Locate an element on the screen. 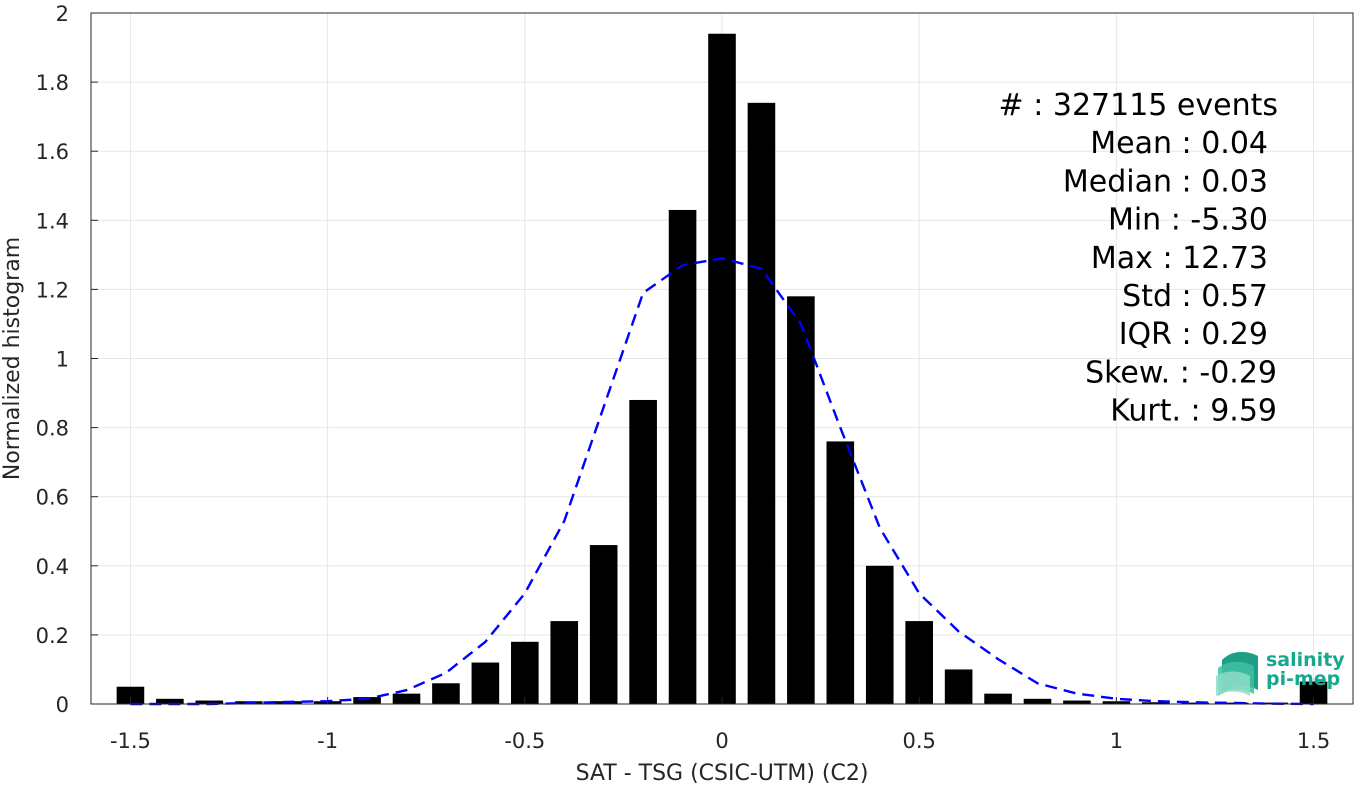  salinity-pi-mep-logo: salinity pi-mep is located at coordinates (1280, 672).